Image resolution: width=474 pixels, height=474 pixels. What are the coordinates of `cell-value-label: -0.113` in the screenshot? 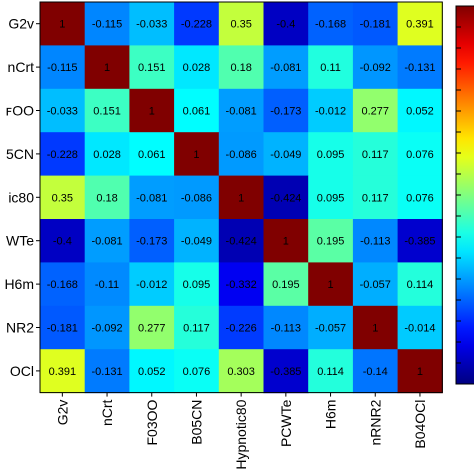 It's located at (286, 329).